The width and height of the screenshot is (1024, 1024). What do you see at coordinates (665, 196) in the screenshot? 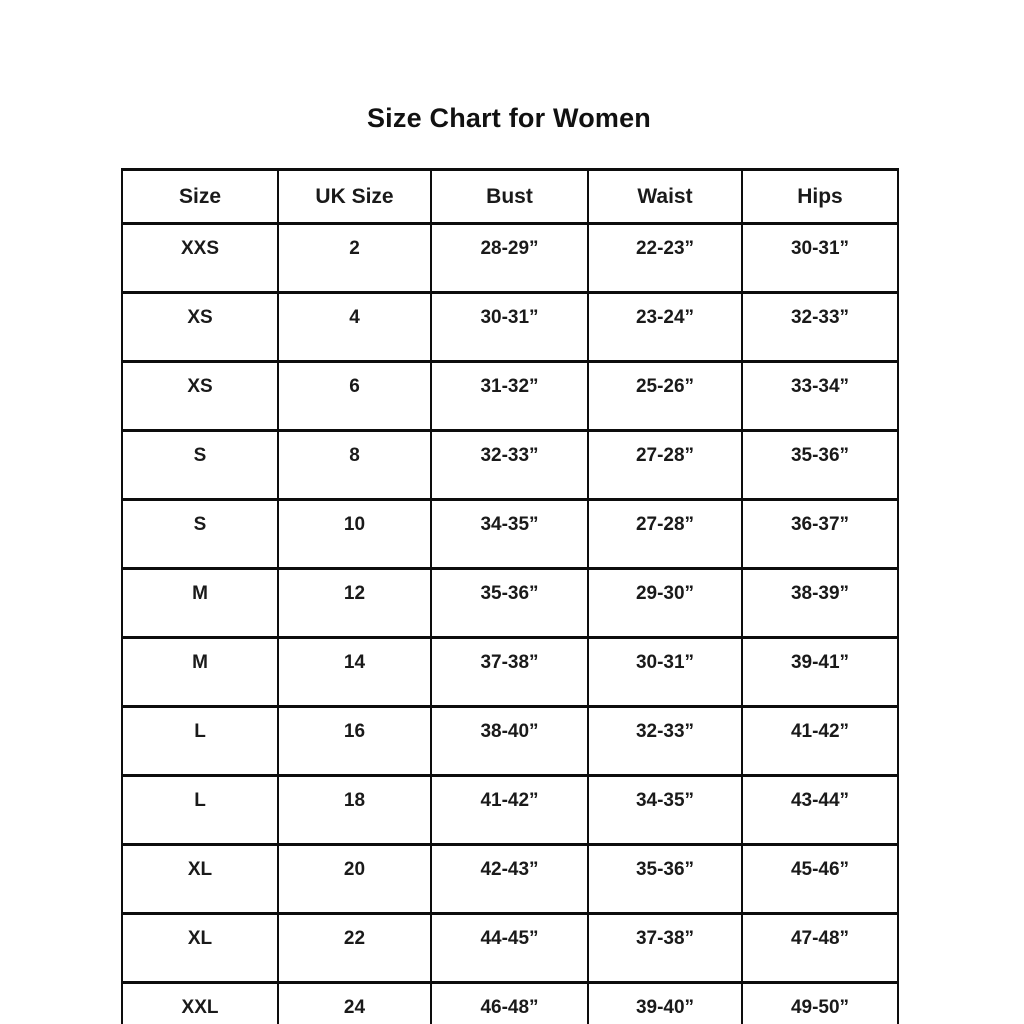
I see `column-header-waist: Waist` at bounding box center [665, 196].